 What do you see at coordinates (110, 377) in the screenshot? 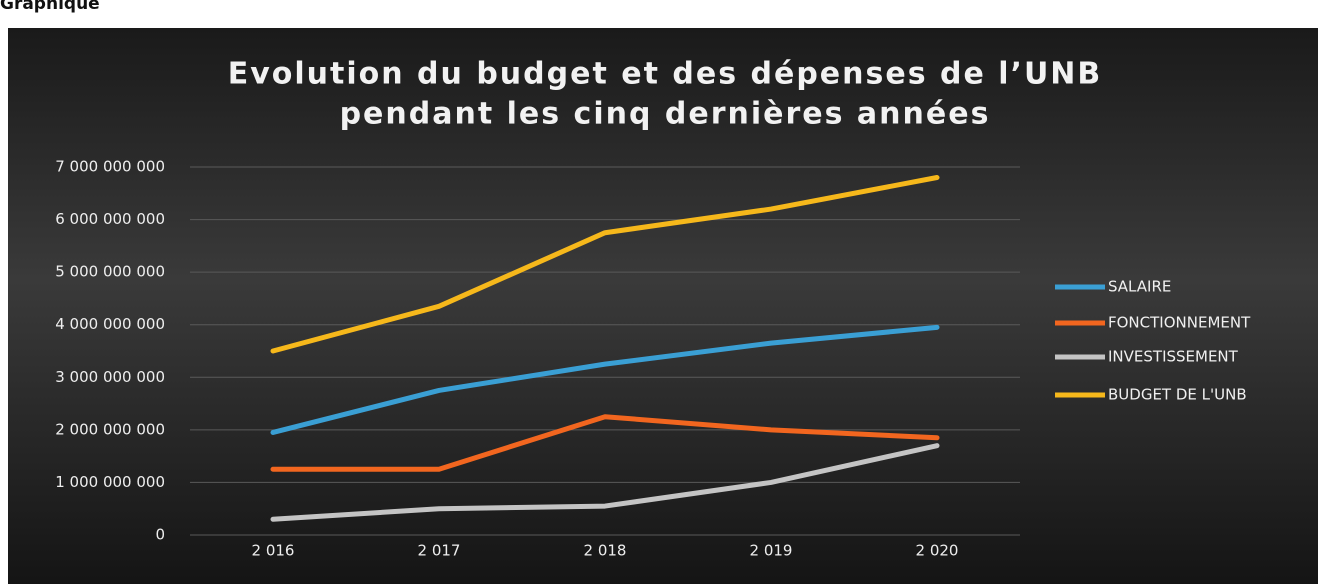
I see `y-tick-label: 3 000 000 000` at bounding box center [110, 377].